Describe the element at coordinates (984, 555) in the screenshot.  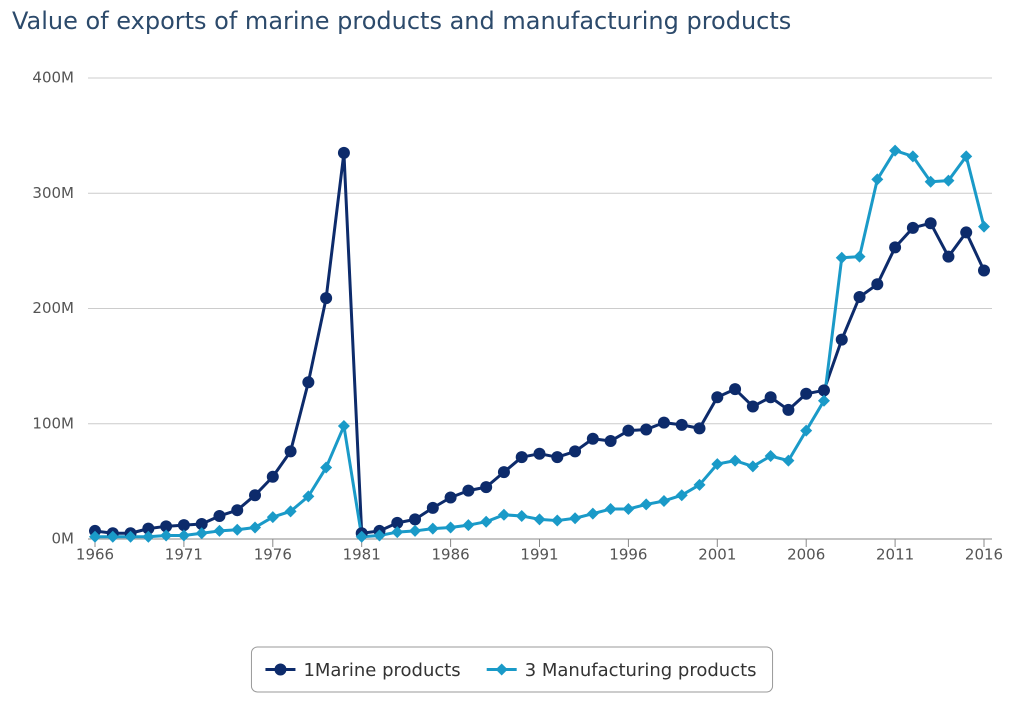
I see `x-tick-label: 2016` at that location.